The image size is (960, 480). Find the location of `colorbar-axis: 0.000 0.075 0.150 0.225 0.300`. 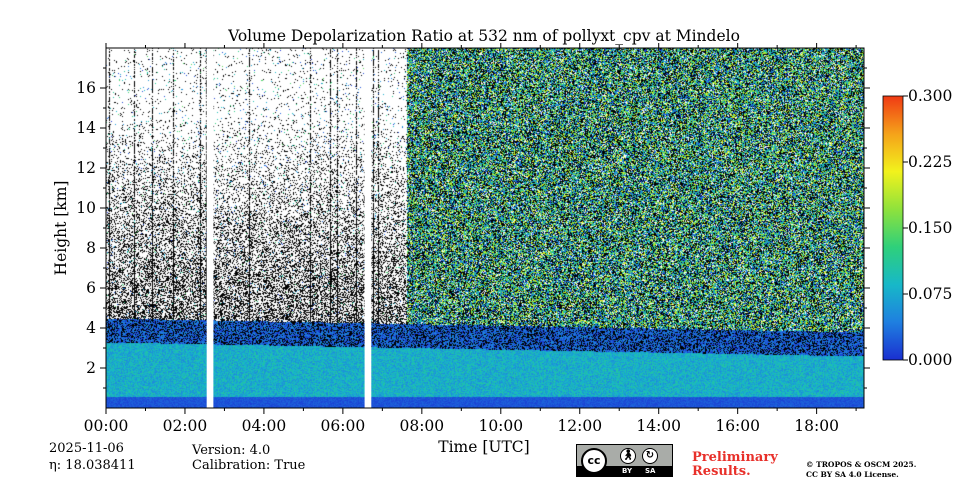

colorbar-axis: 0.000 0.075 0.150 0.225 0.300 is located at coordinates (927, 228).